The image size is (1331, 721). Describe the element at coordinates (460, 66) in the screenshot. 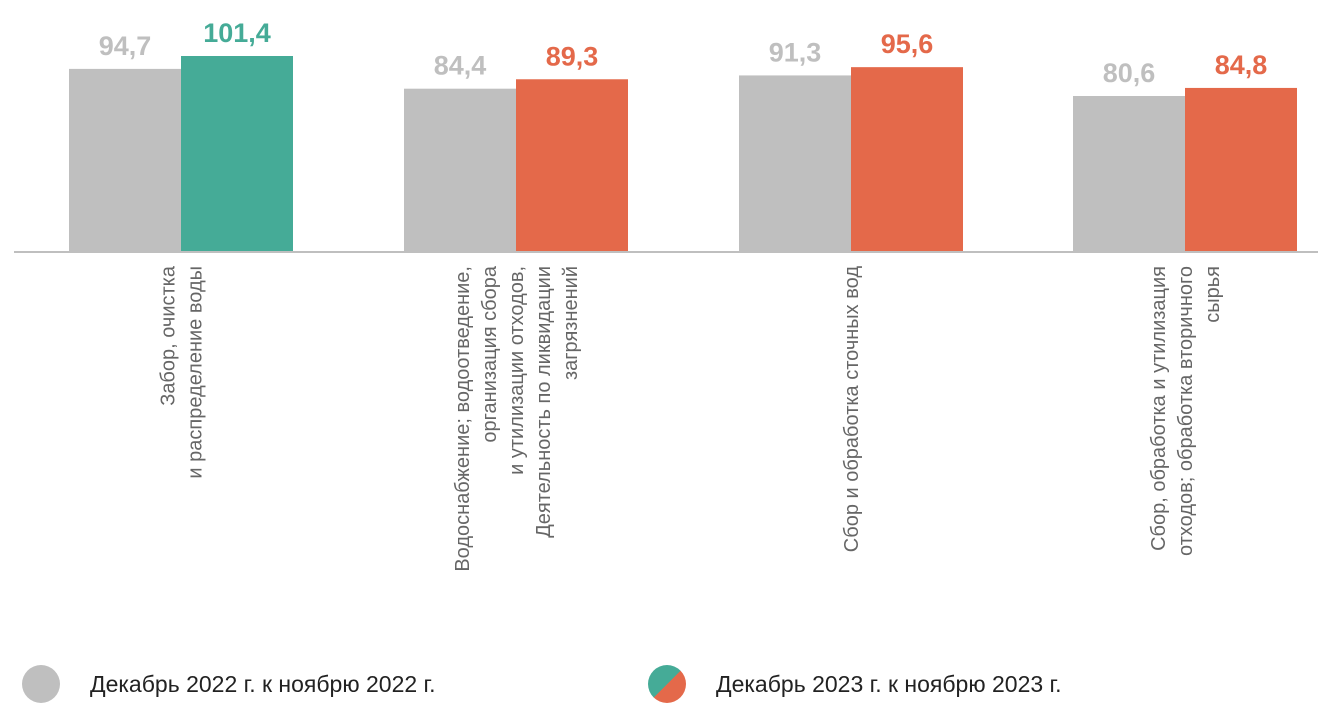

I see `data-label-2022-2: 84,4` at that location.